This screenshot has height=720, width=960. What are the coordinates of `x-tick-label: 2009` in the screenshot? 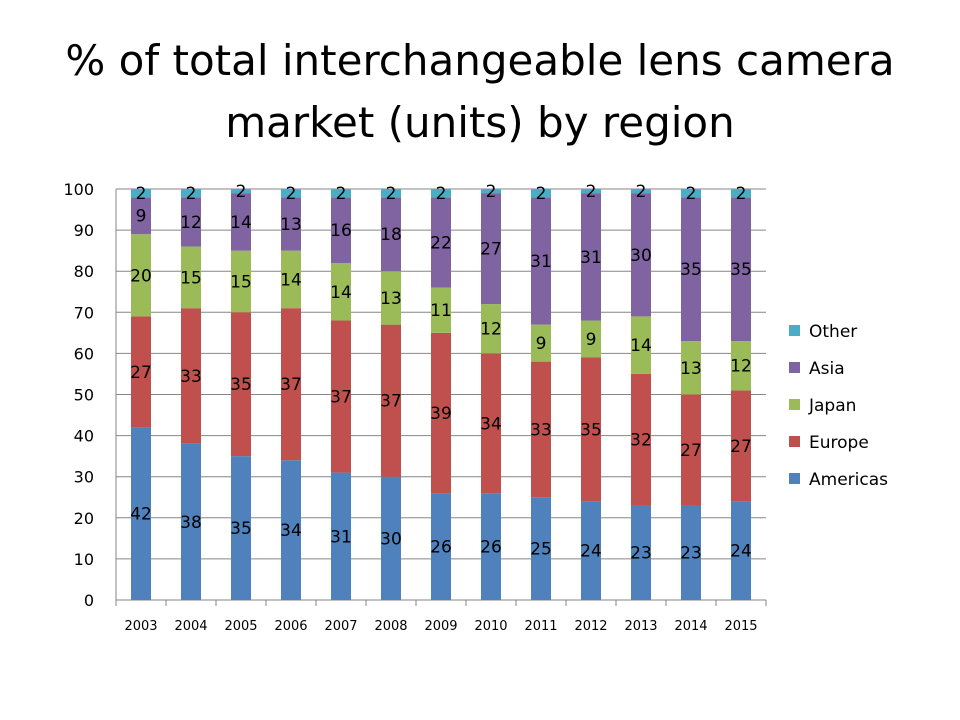 It's located at (440, 626).